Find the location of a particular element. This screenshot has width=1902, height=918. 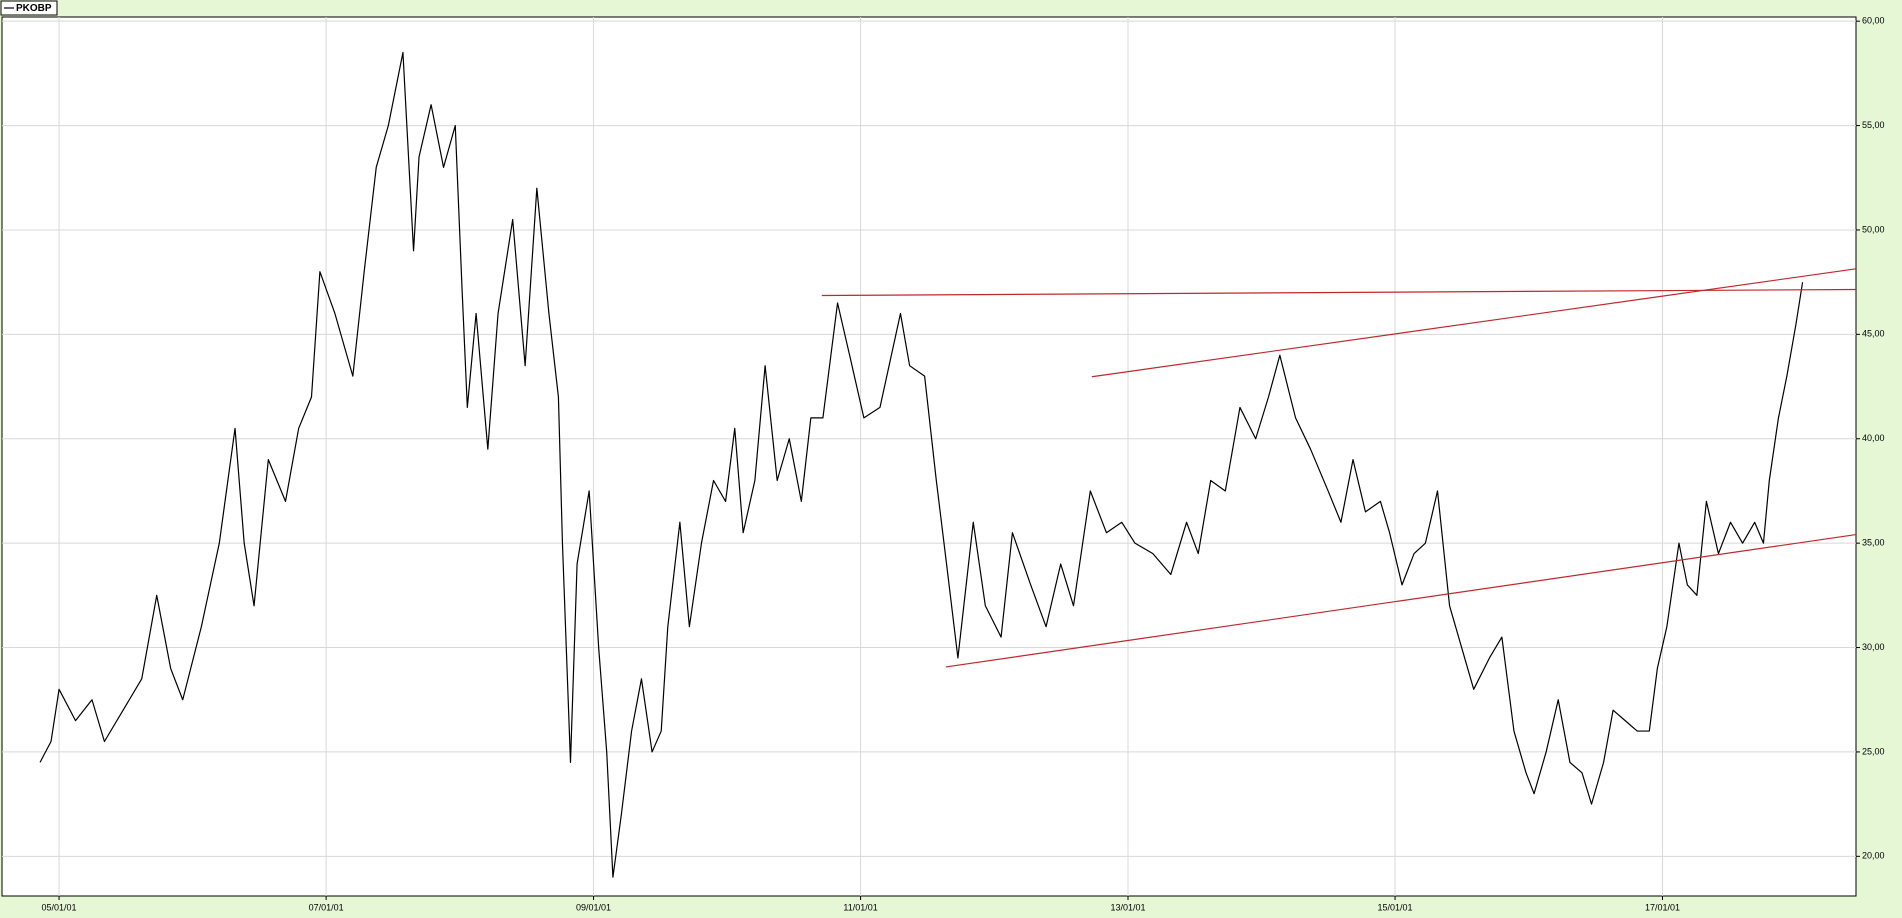

x-tick-label: 07/01/01 is located at coordinates (326, 907).